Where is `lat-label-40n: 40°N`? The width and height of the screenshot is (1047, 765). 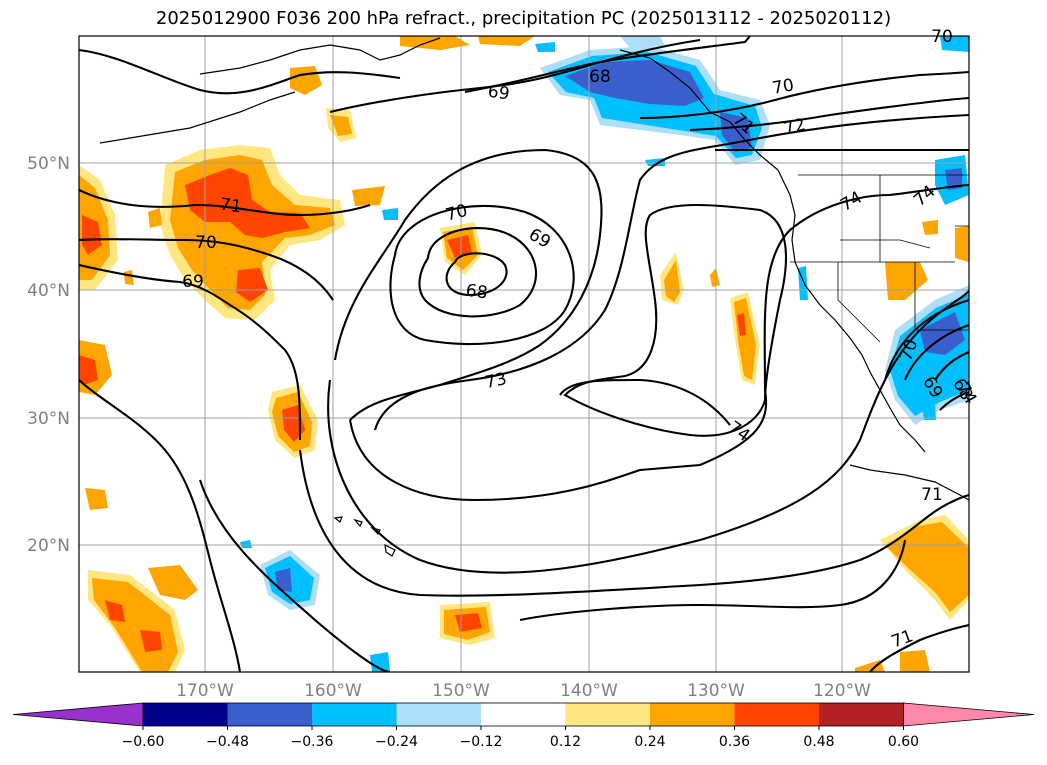
lat-label-40n: 40°N is located at coordinates (48, 291).